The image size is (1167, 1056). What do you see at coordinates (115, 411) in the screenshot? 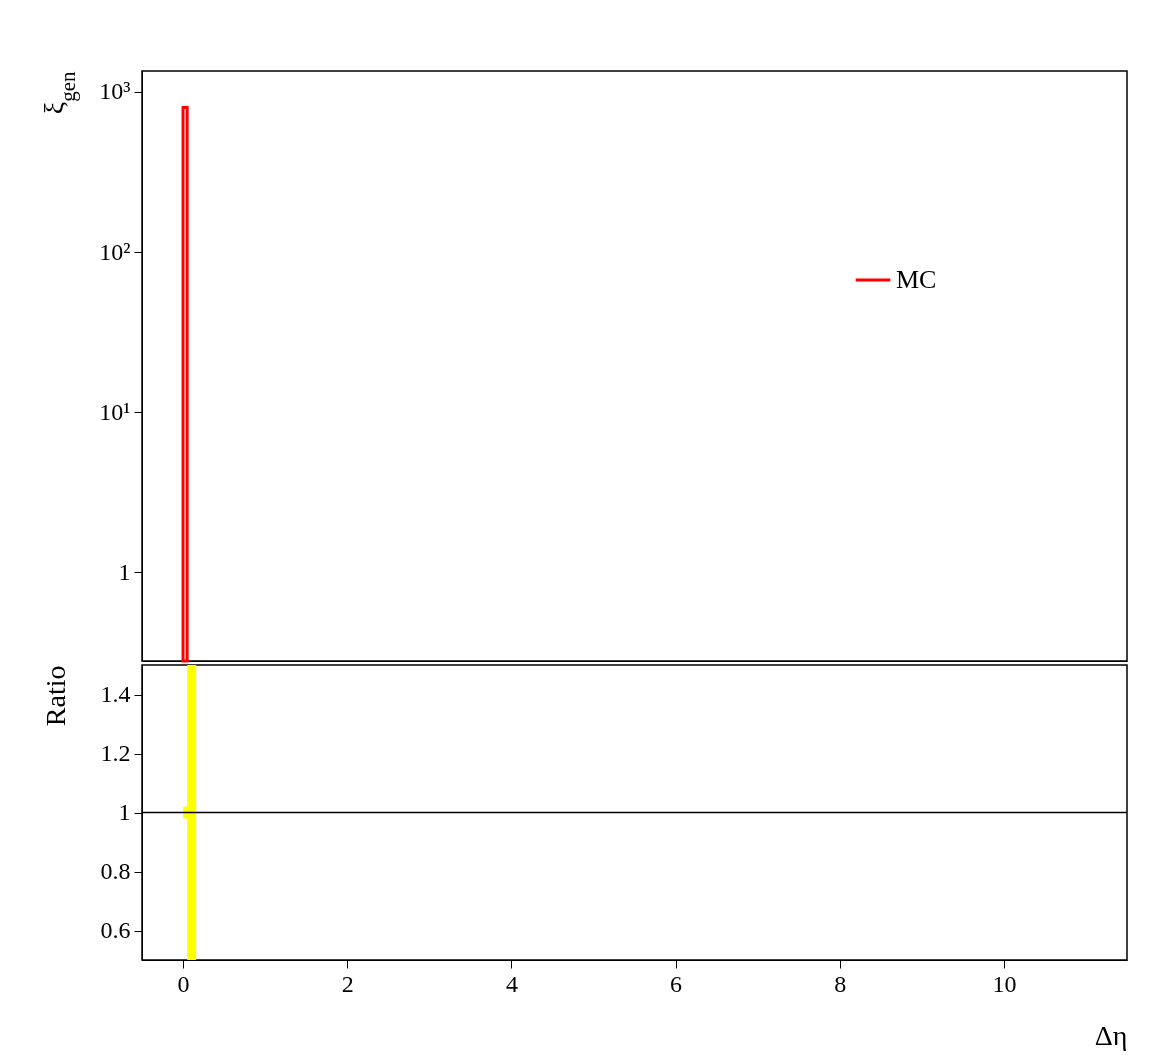
I see `y-tick-label: 10¹` at bounding box center [115, 411].